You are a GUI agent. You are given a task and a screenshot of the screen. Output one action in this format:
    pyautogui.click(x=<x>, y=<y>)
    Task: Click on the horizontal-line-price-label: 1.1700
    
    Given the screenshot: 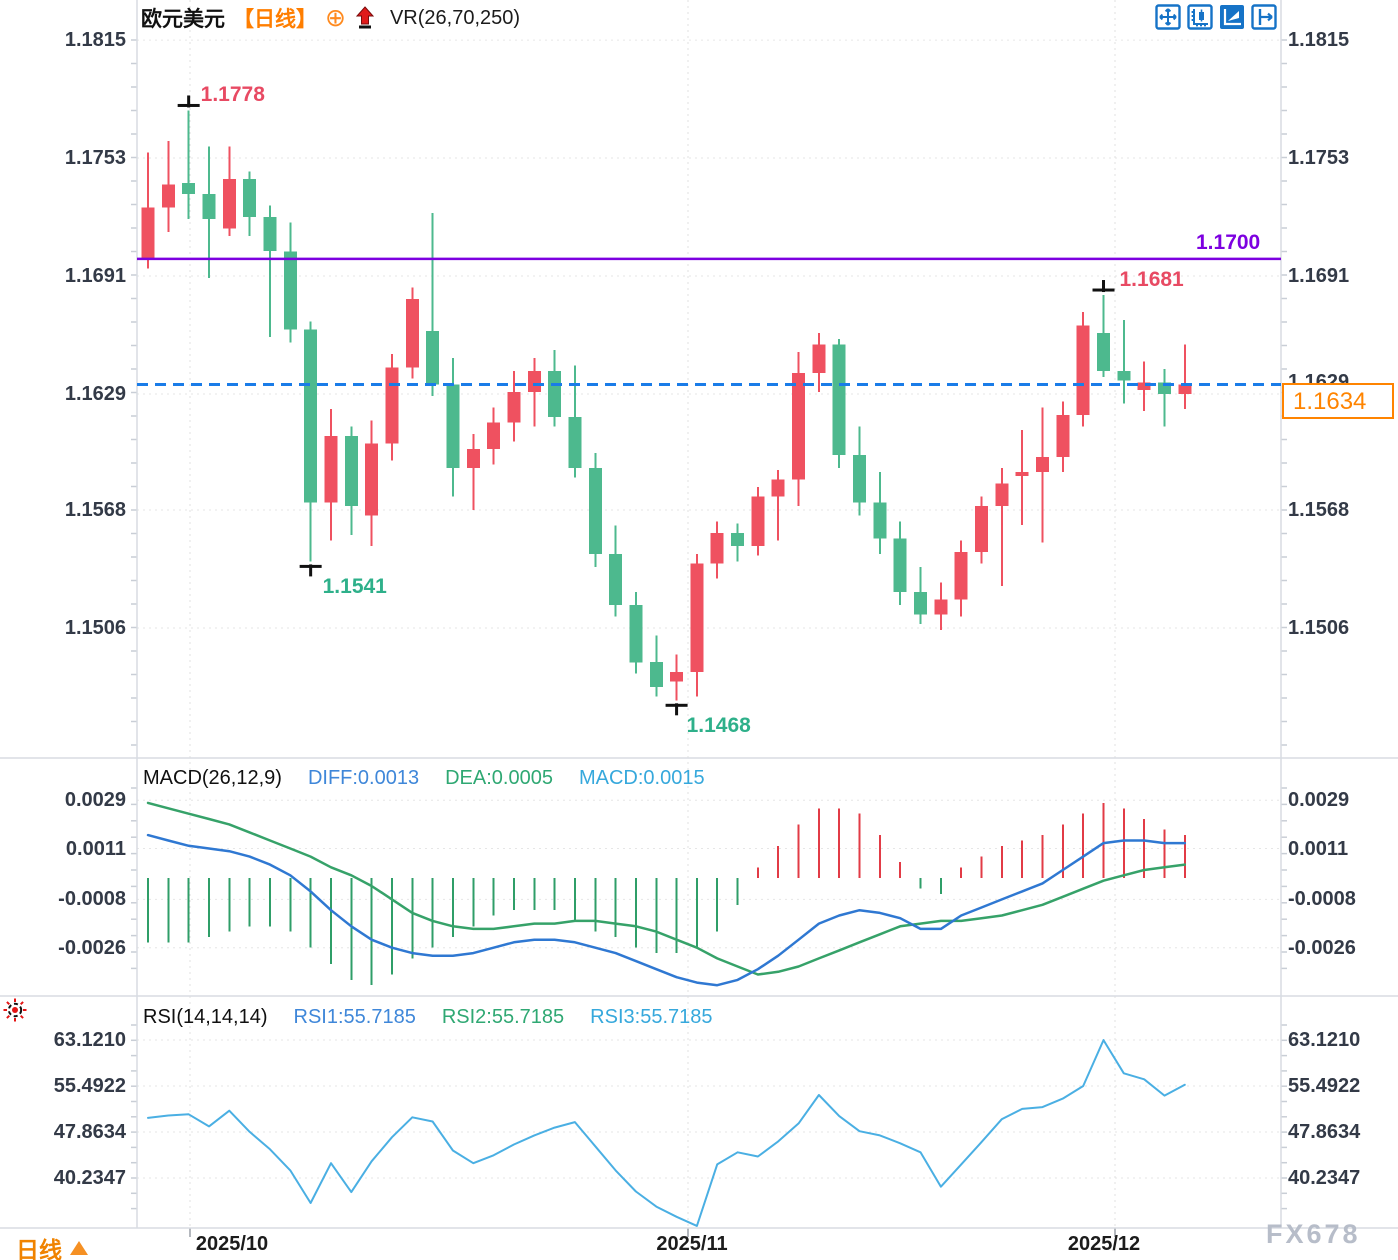 What is the action you would take?
    pyautogui.click(x=1228, y=242)
    